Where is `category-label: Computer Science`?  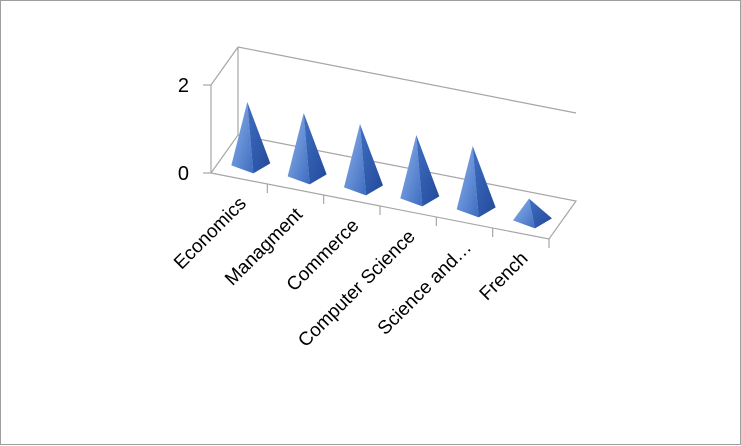
category-label: Computer Science is located at coordinates (356, 288).